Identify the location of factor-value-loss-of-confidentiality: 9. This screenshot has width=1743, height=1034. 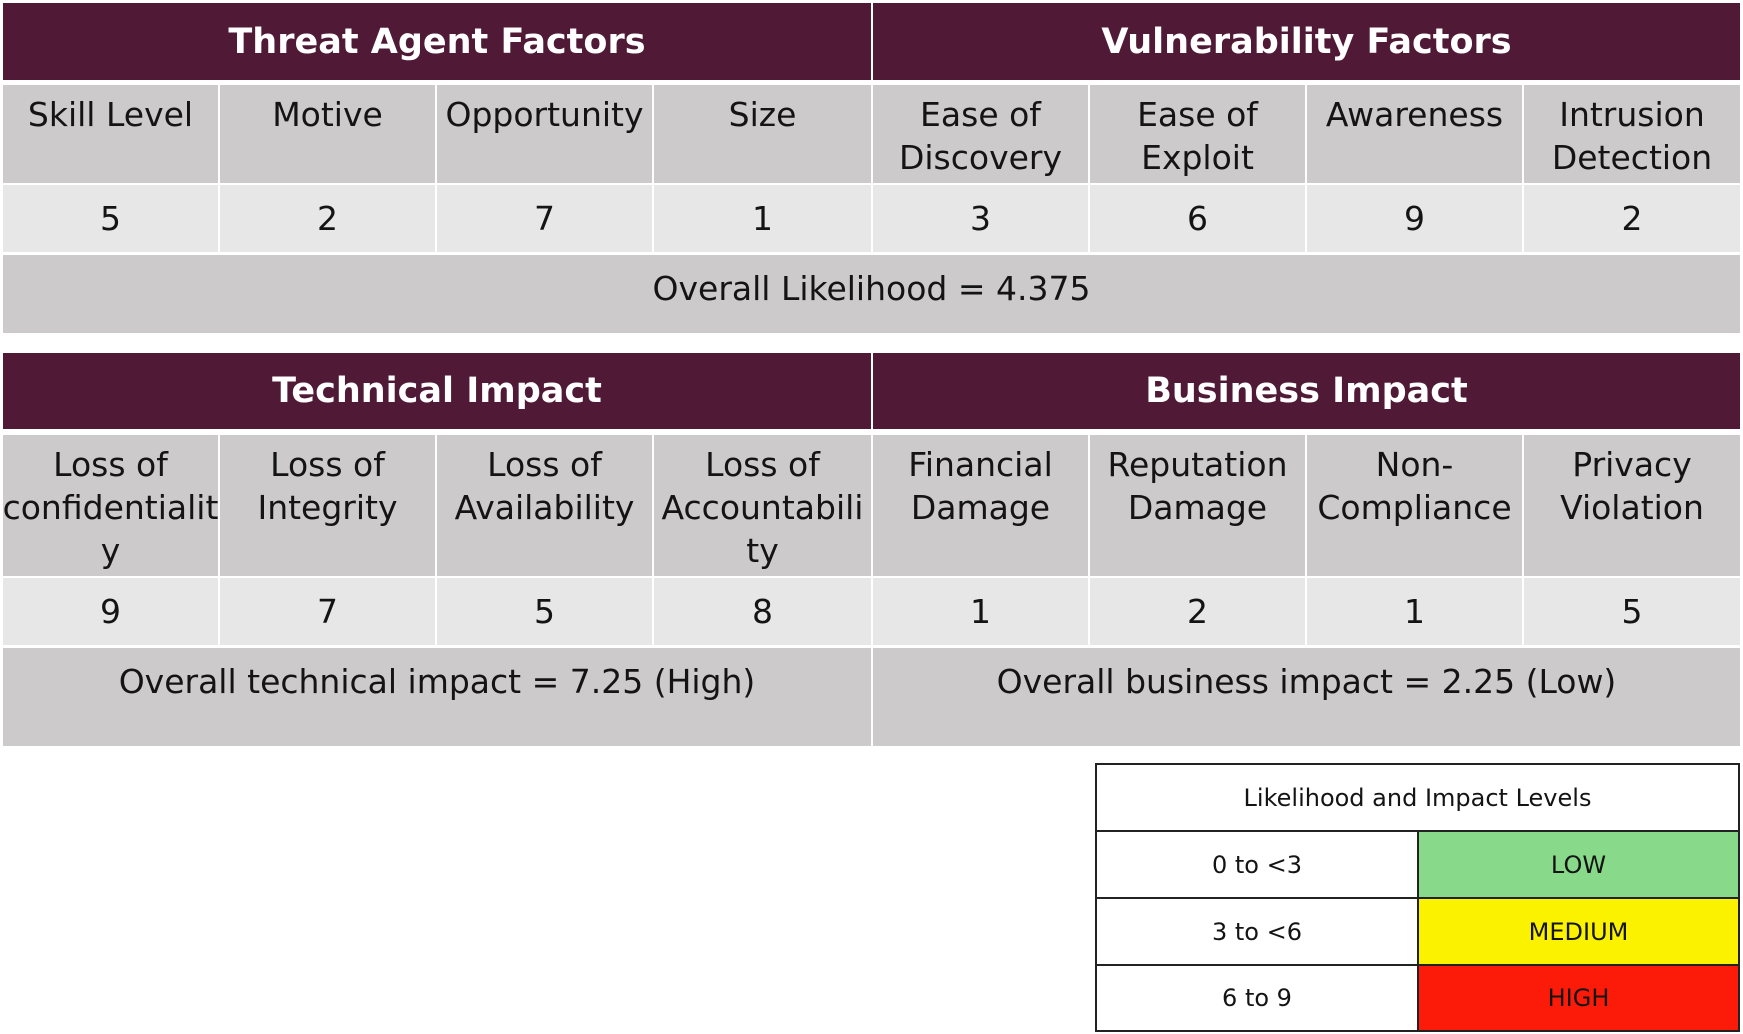
(110, 611).